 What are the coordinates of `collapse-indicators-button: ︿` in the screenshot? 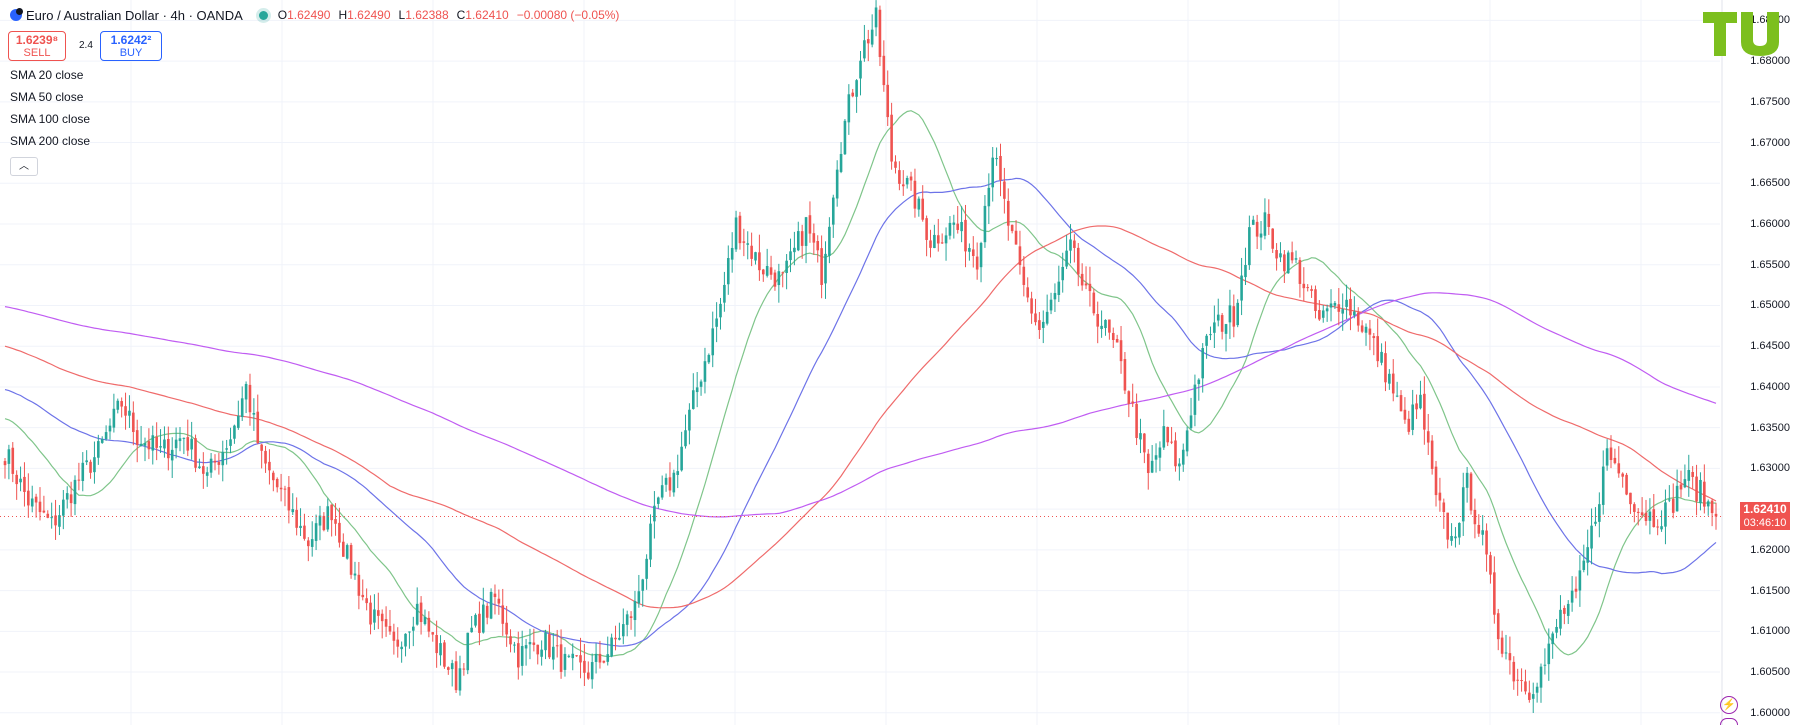 It's located at (24, 166).